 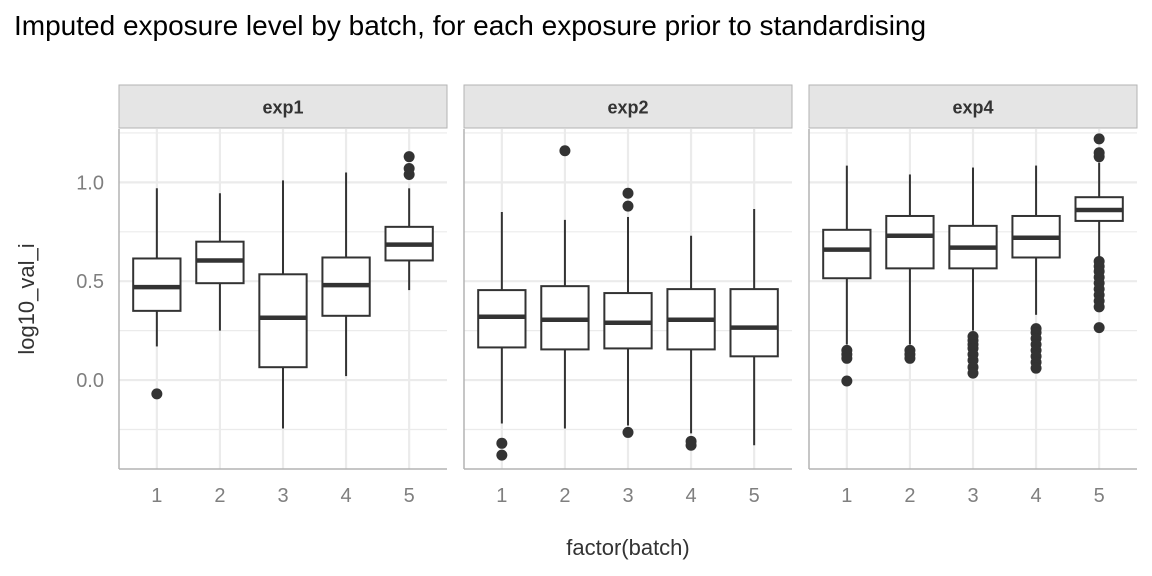 I want to click on facet-strip-exp1, so click(x=283, y=106).